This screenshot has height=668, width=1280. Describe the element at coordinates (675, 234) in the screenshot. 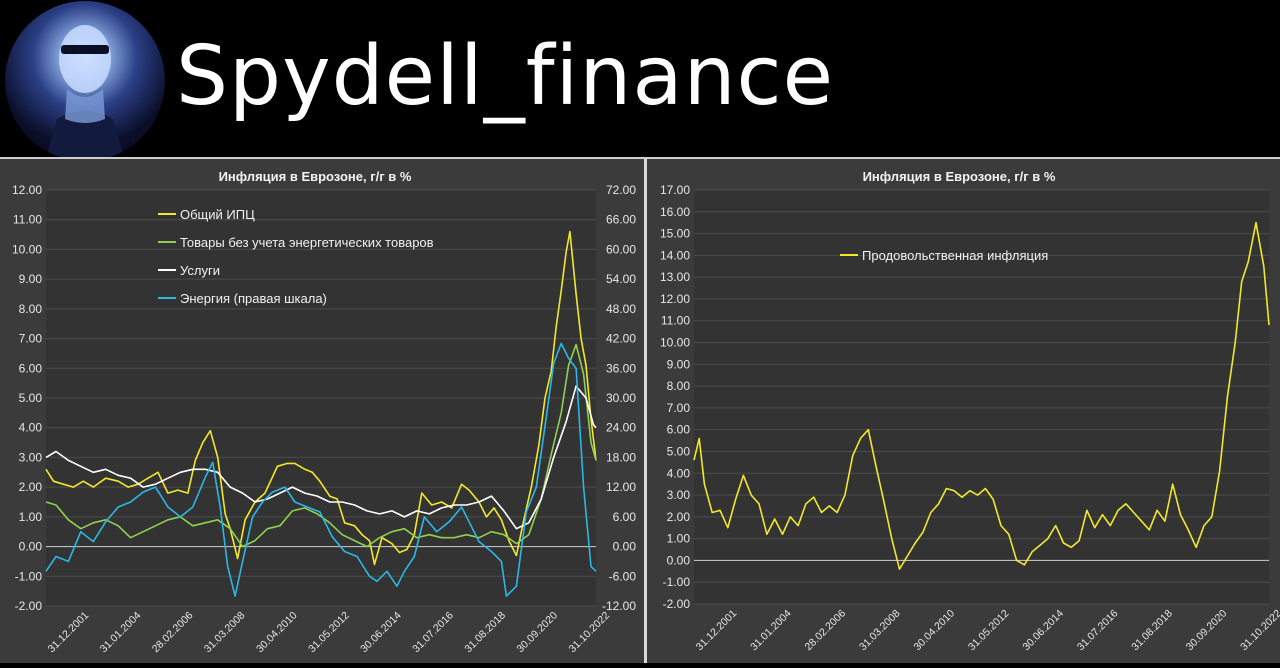

I see `y-left-tick-label: 15.00` at that location.